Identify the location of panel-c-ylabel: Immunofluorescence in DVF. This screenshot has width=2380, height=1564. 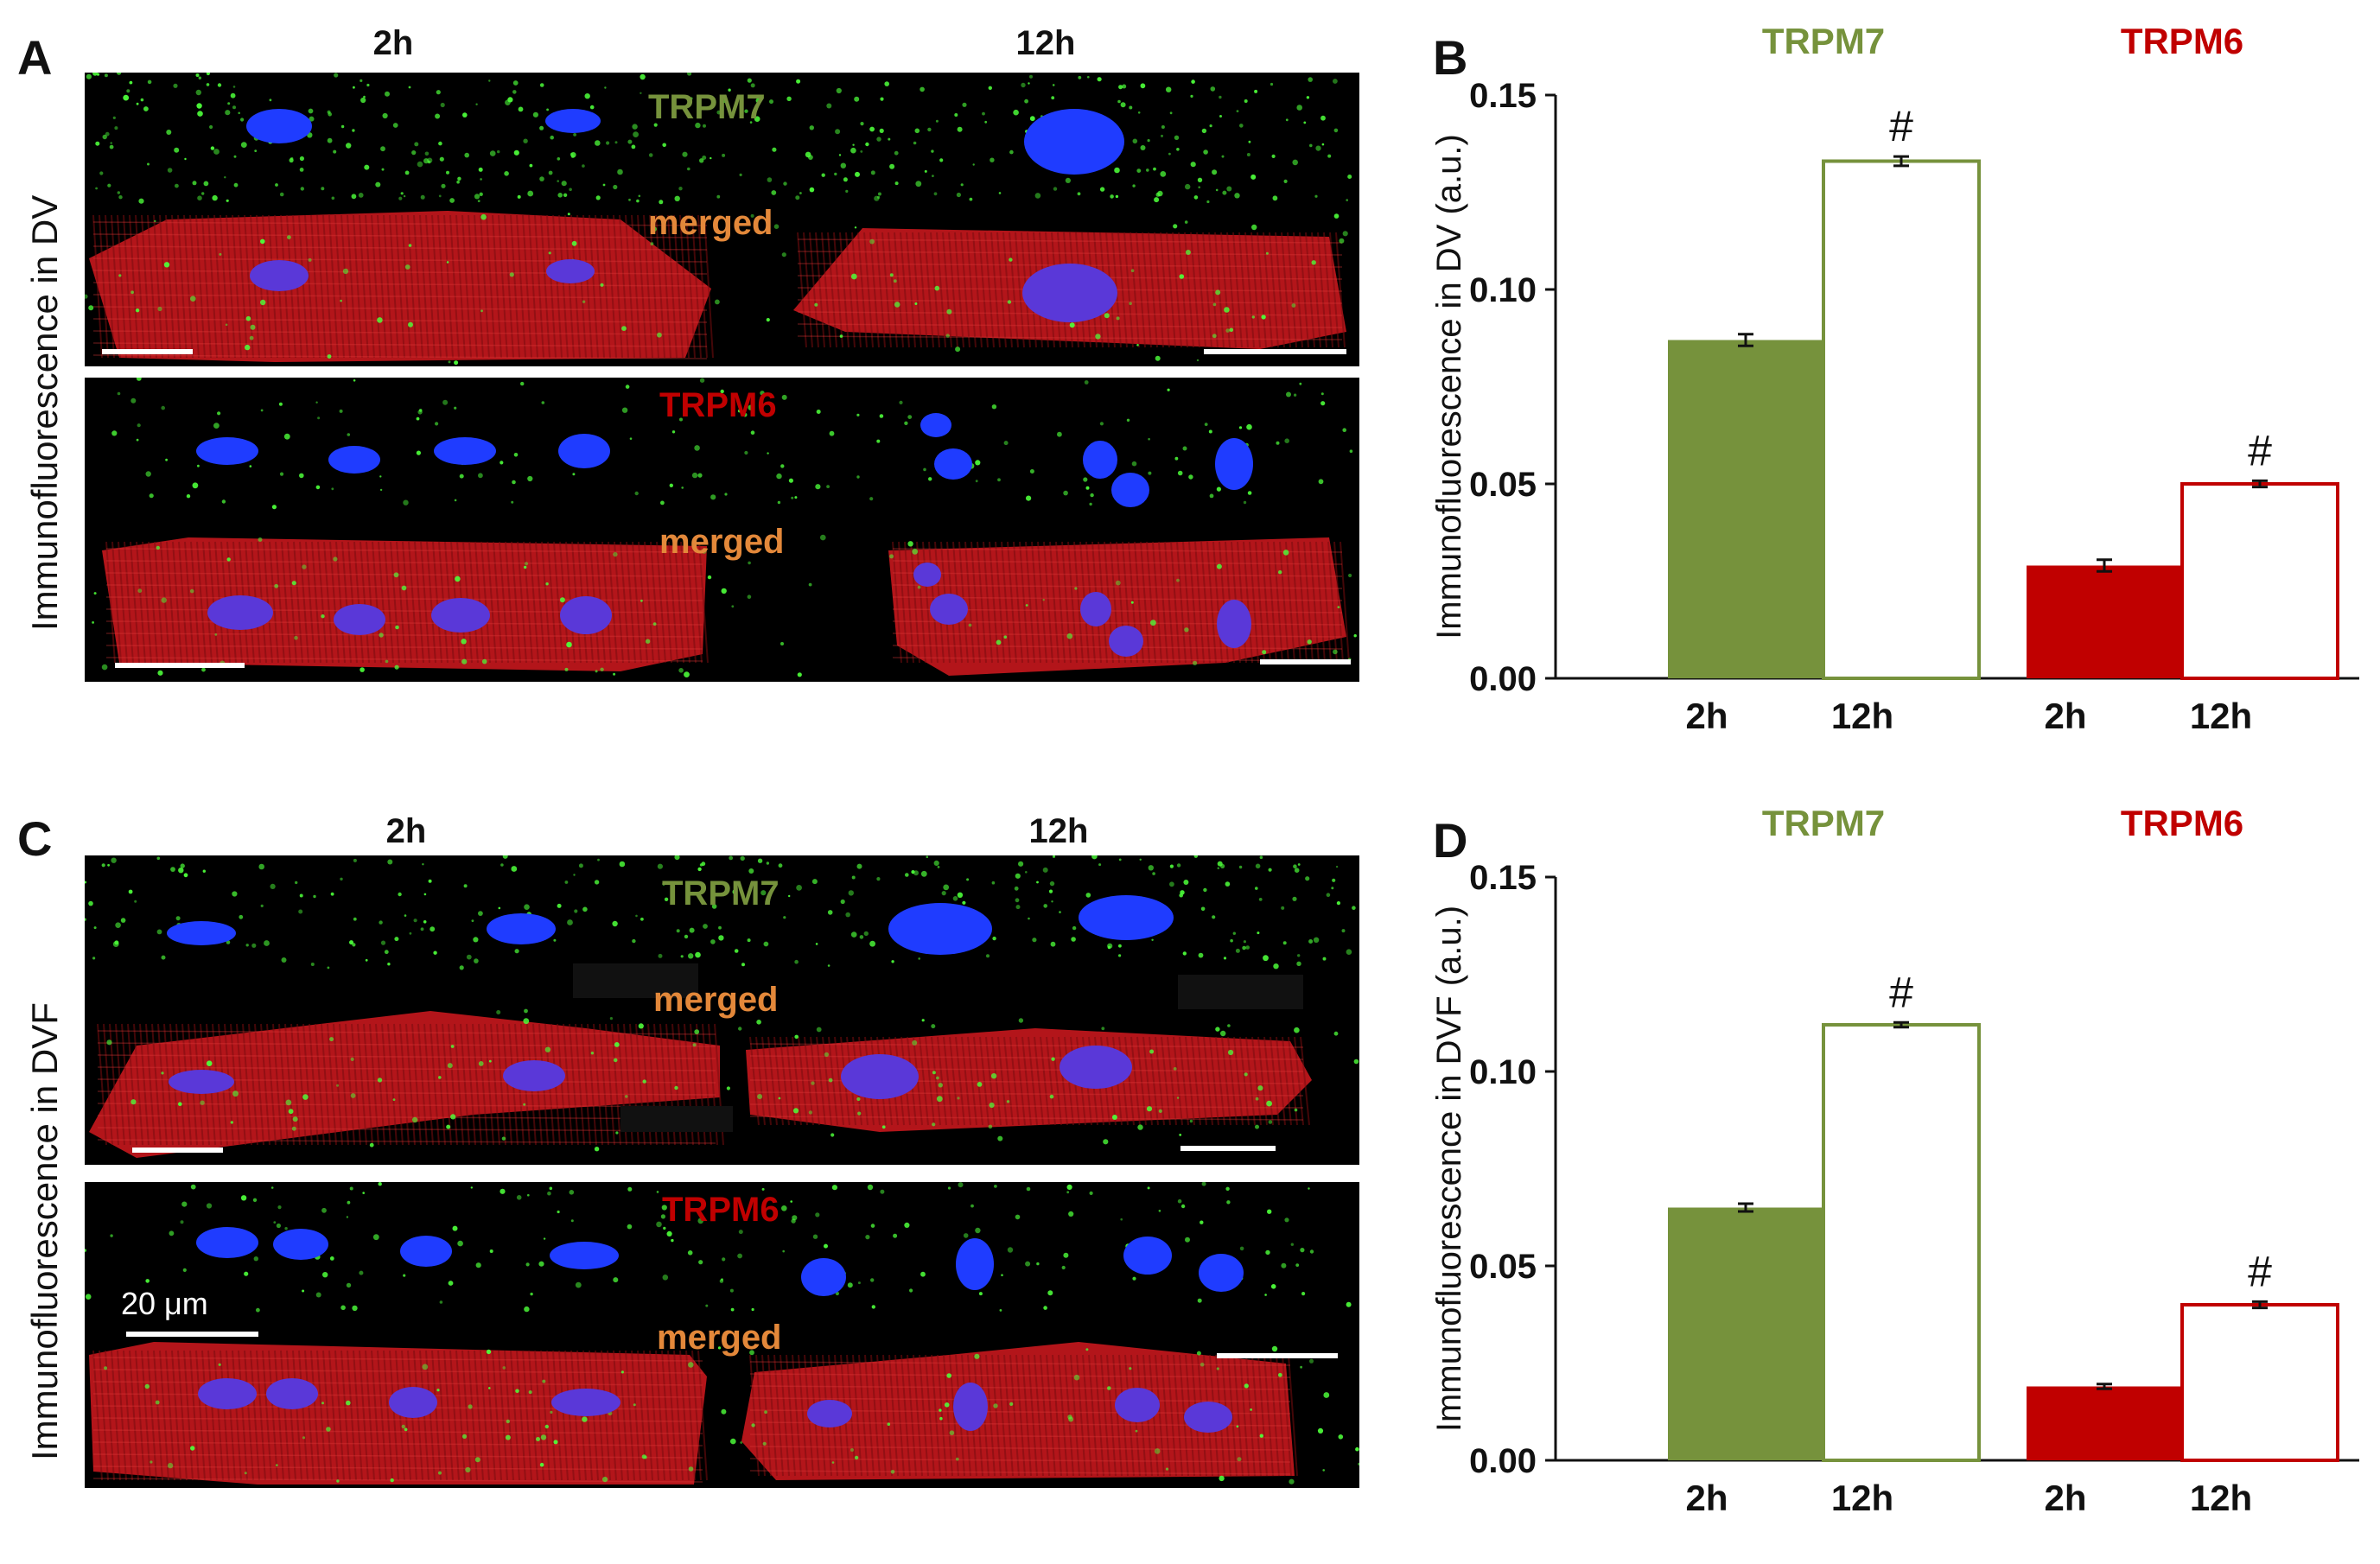
(44, 1231).